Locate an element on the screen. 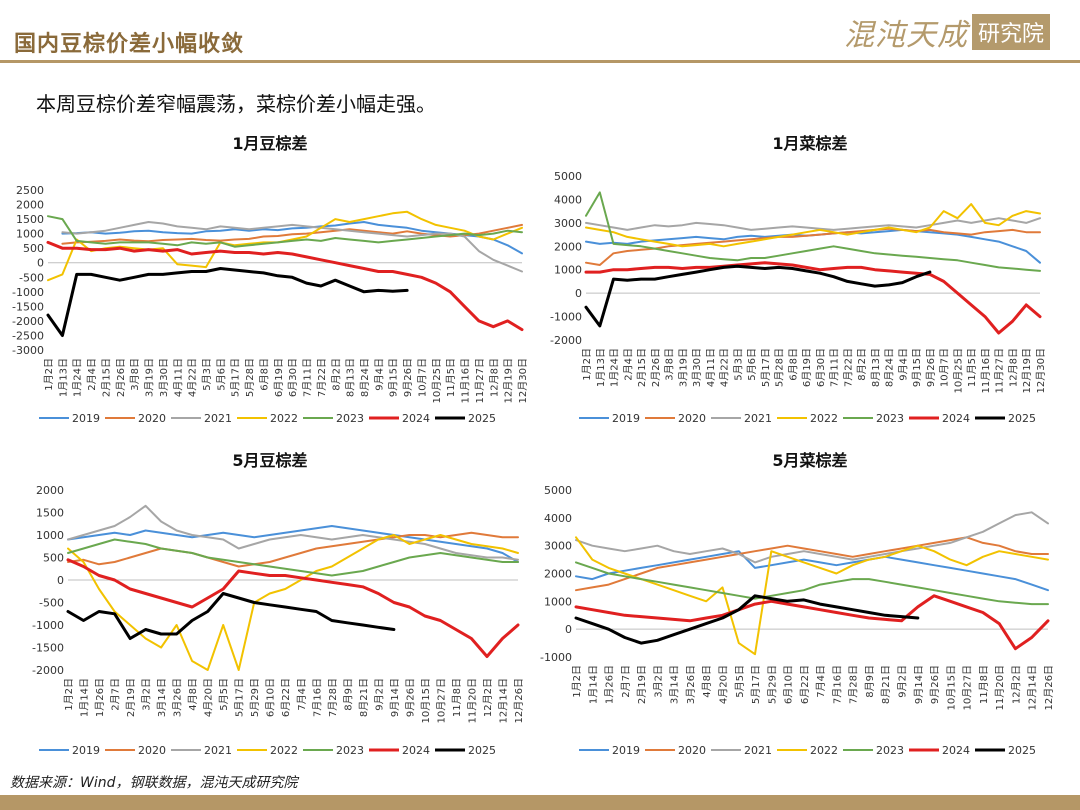 This screenshot has width=1080, height=810. legend-label: 2023 is located at coordinates (350, 418).